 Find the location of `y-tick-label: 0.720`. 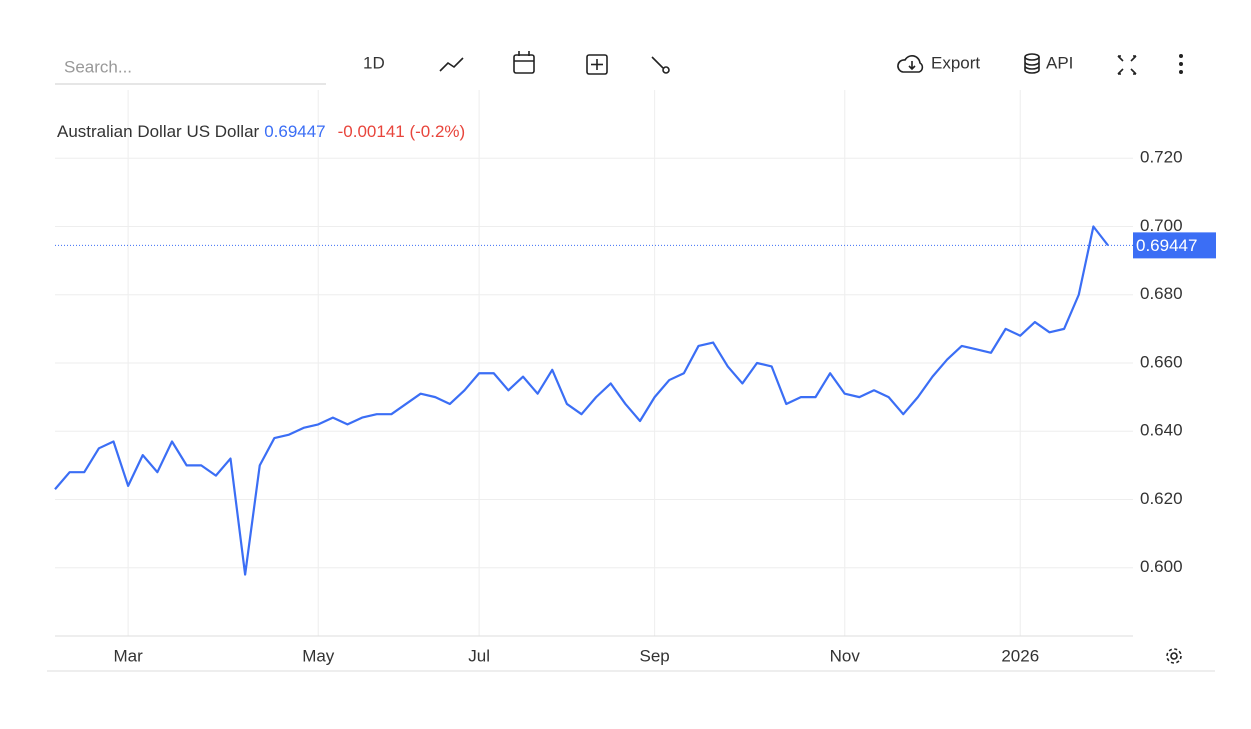

y-tick-label: 0.720 is located at coordinates (1161, 157).